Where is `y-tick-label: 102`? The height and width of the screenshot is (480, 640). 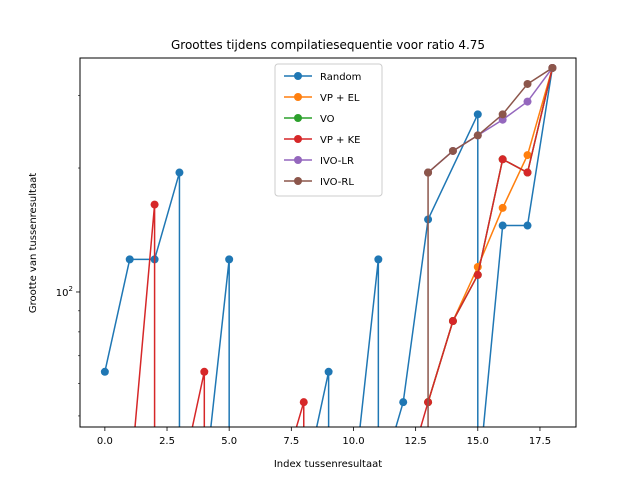 y-tick-label: 102 is located at coordinates (64, 292).